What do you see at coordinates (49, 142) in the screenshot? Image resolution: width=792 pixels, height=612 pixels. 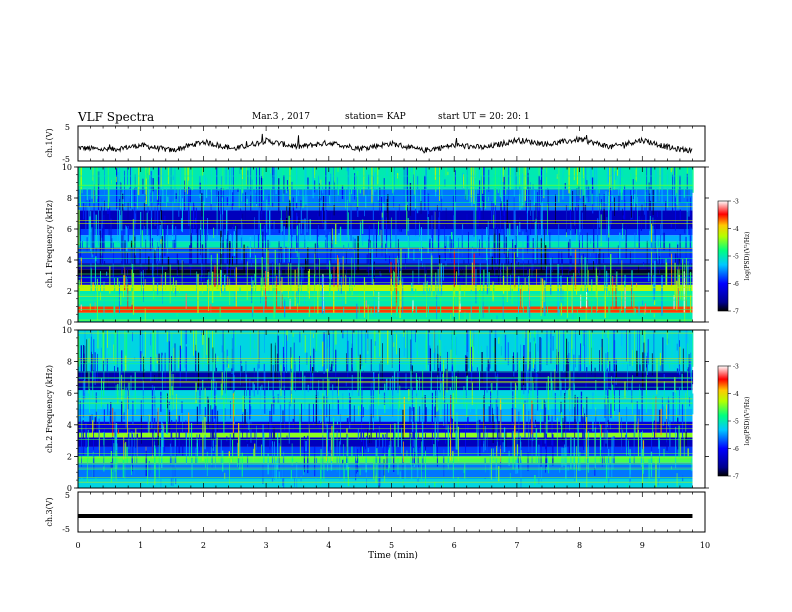 I see `ch1-ylabel: ch.1(V)` at bounding box center [49, 142].